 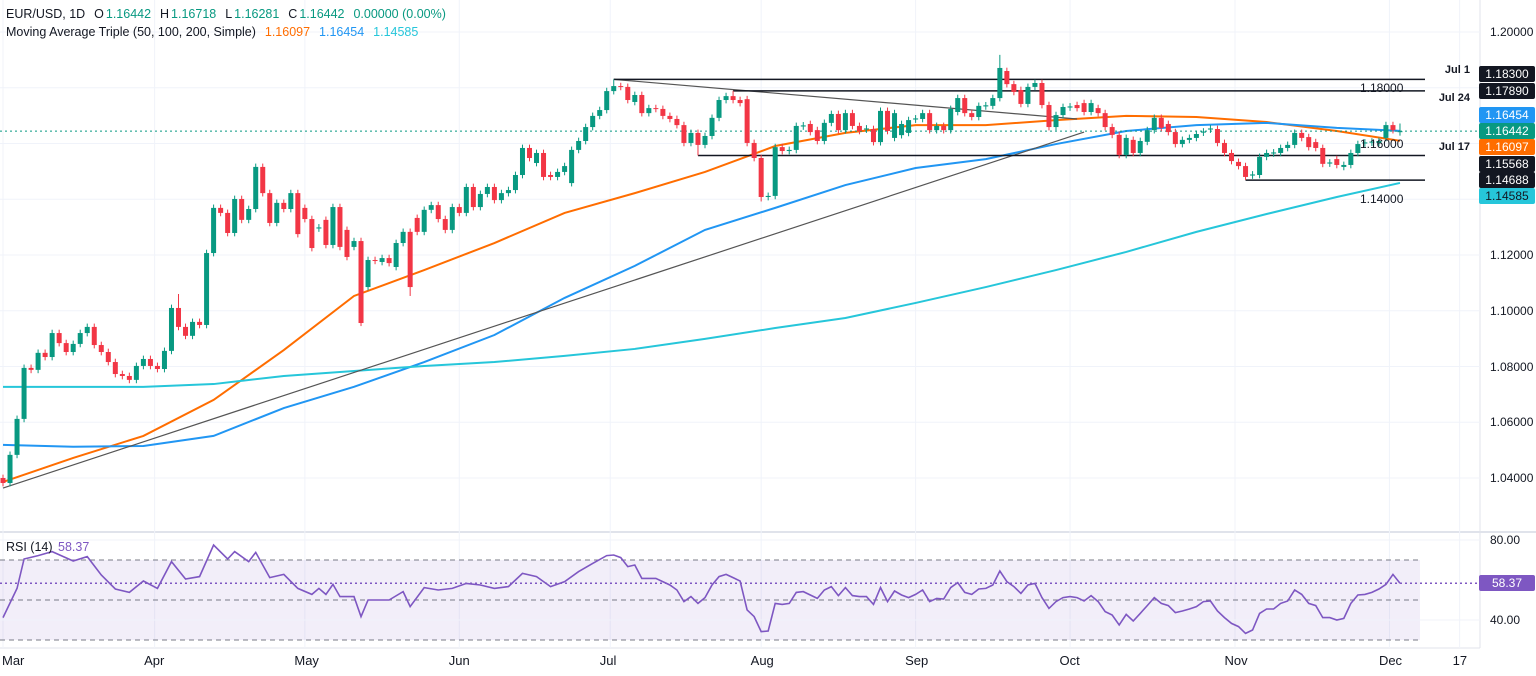 I want to click on price-tag-ma100: 1.16454, so click(x=1507, y=115).